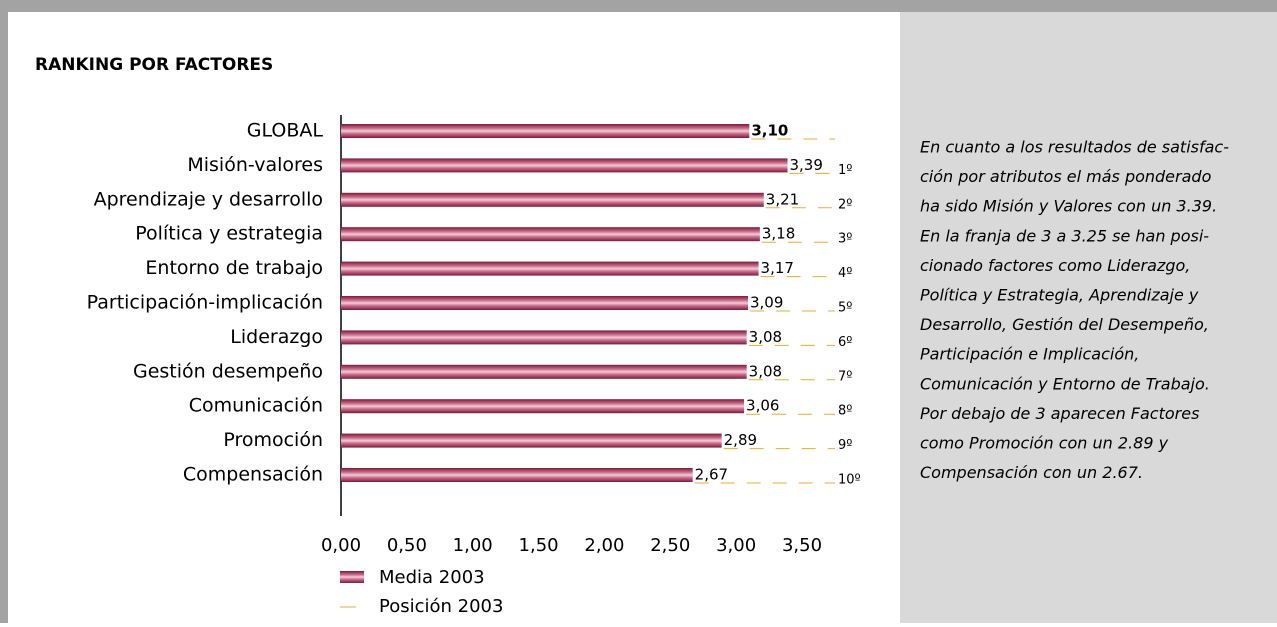  What do you see at coordinates (849, 480) in the screenshot?
I see `position-label: 10º` at bounding box center [849, 480].